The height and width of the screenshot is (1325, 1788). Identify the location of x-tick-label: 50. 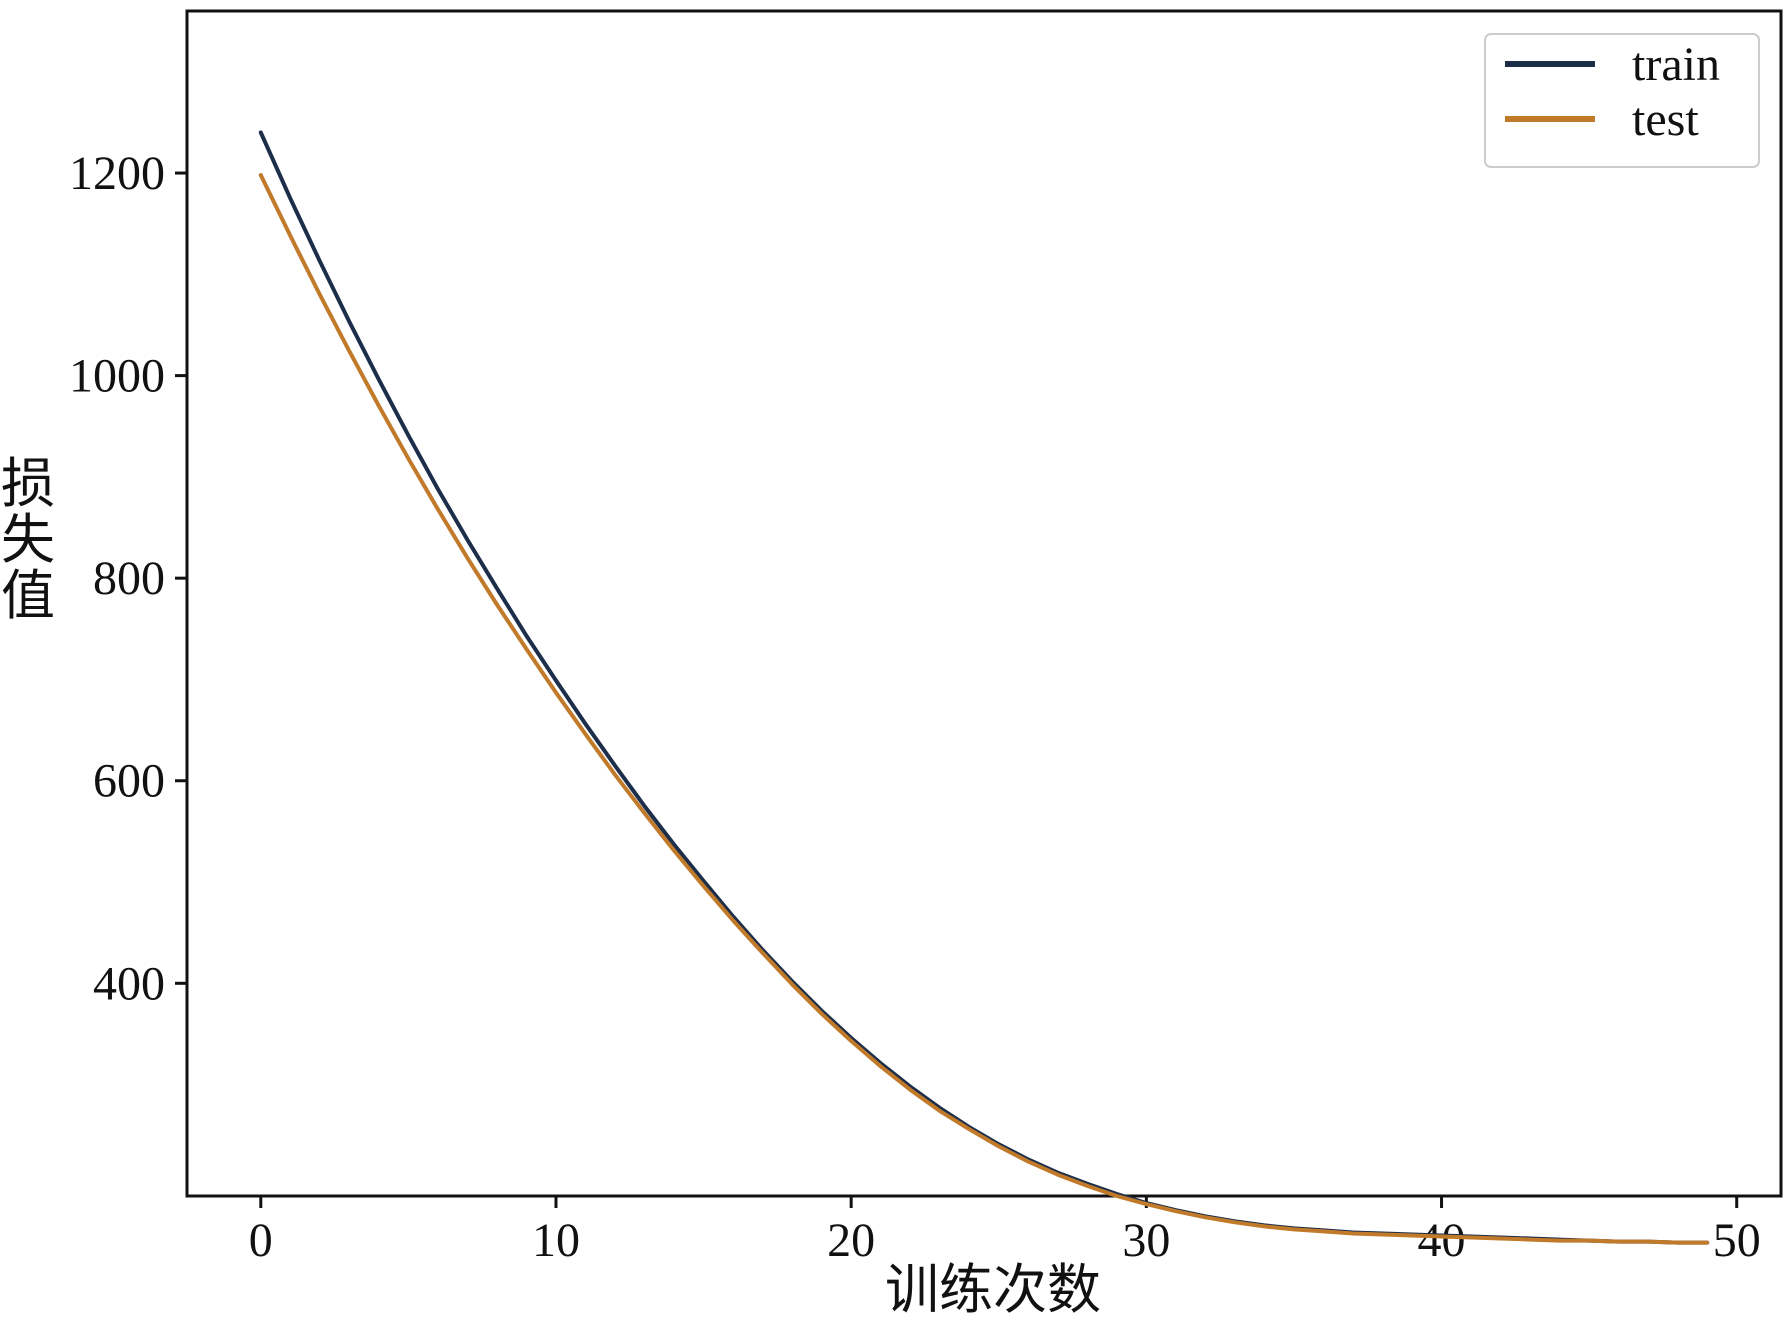
(1737, 1240).